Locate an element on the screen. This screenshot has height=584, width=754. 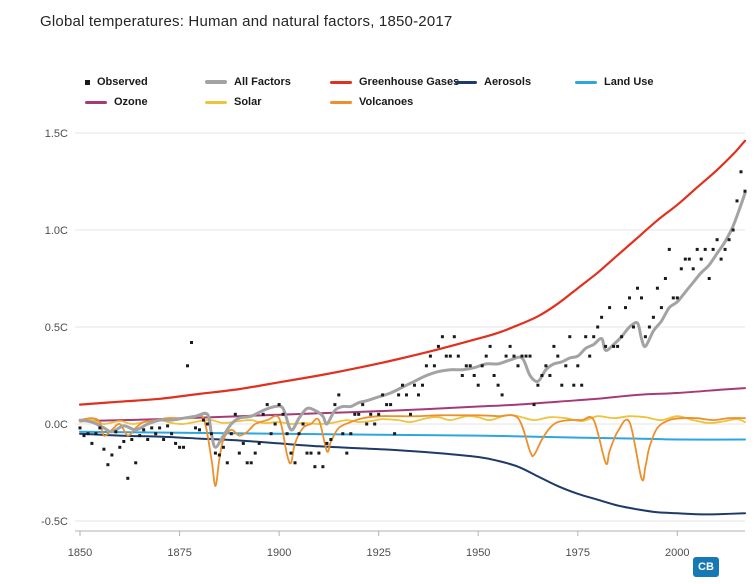
ozone-line-icon is located at coordinates (96, 102).